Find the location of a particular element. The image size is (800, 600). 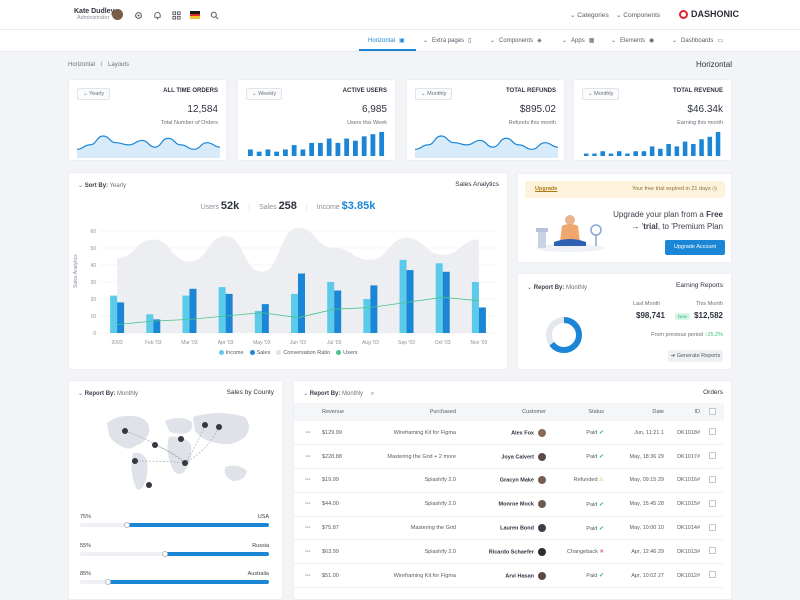

cell-customer: Arvi Hasan is located at coordinates (519, 576).